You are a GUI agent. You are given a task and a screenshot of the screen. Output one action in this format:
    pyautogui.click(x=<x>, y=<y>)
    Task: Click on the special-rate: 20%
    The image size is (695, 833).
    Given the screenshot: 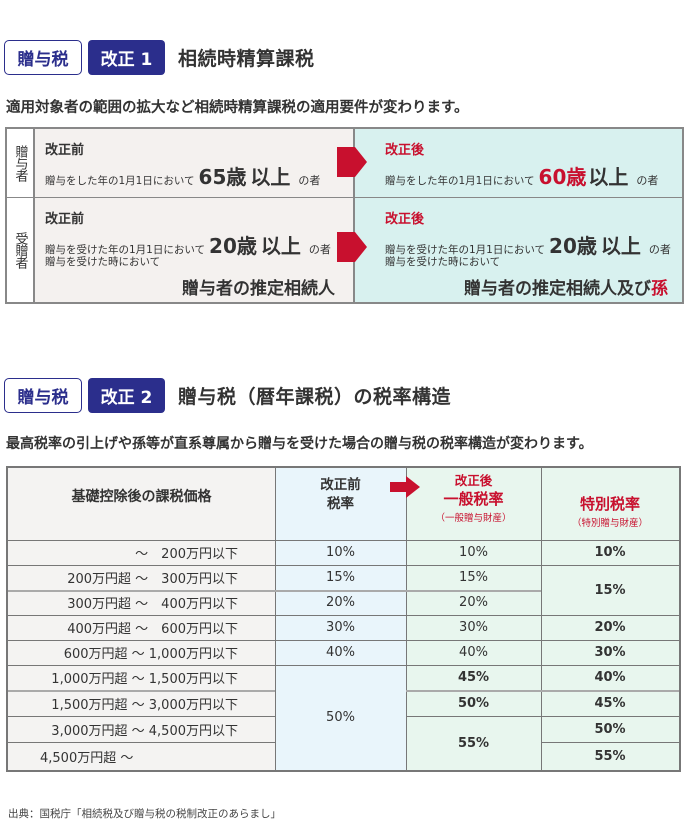 What is the action you would take?
    pyautogui.click(x=610, y=627)
    